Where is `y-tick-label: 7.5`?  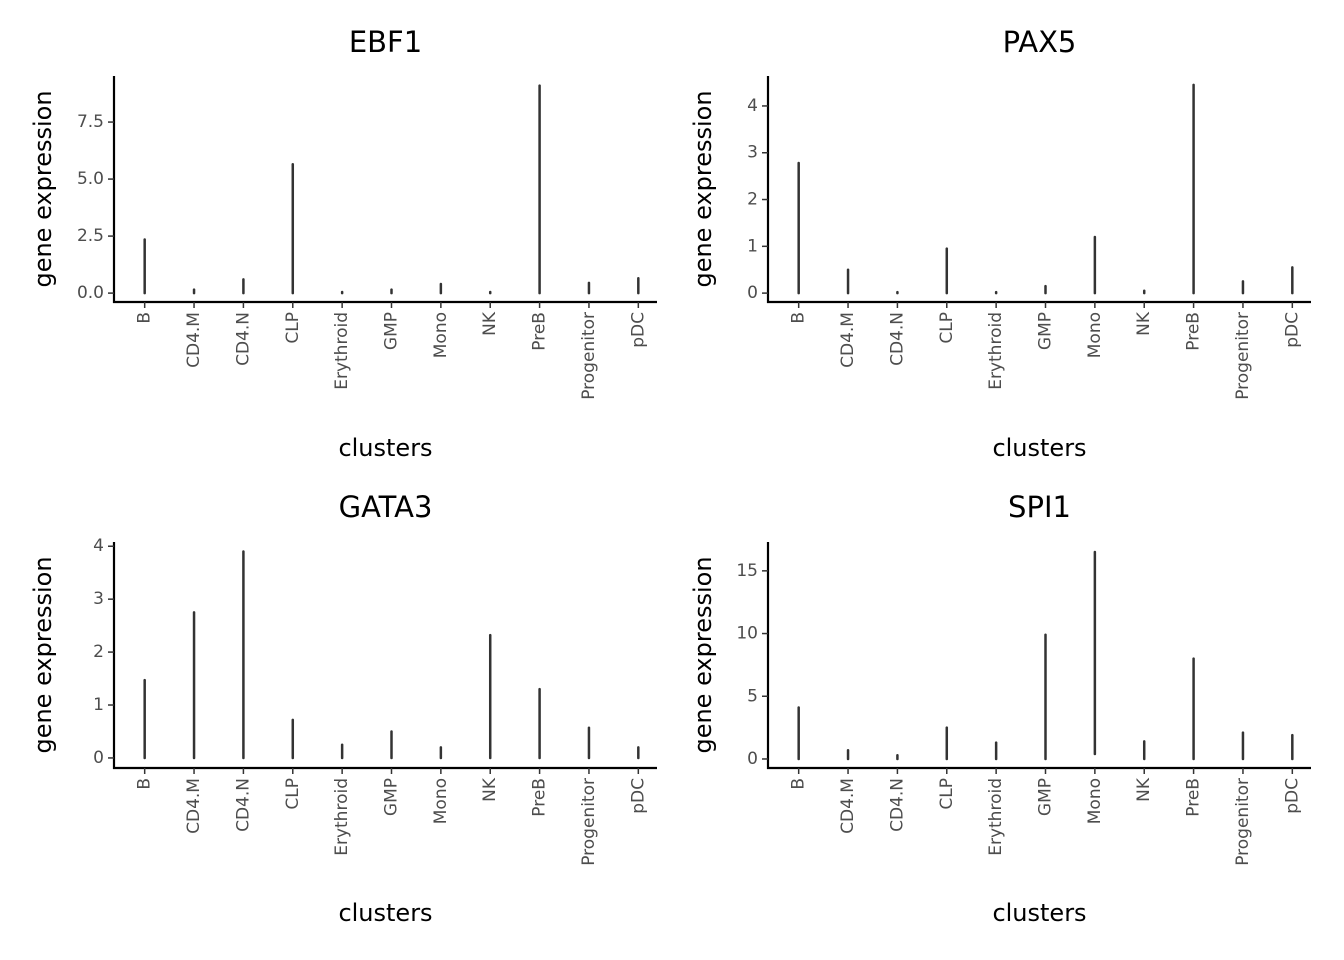
y-tick-label: 7.5 is located at coordinates (90, 122).